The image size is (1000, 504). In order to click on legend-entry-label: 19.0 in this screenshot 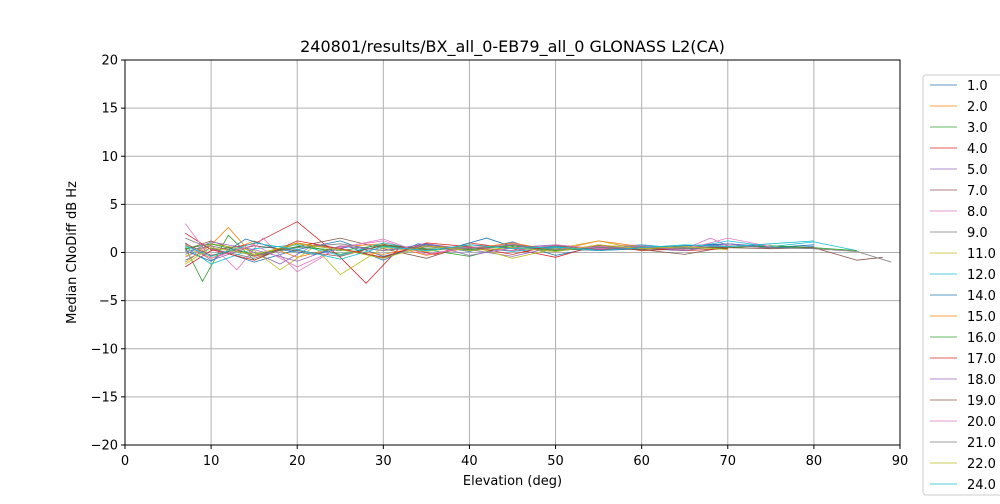, I will do `click(981, 401)`.